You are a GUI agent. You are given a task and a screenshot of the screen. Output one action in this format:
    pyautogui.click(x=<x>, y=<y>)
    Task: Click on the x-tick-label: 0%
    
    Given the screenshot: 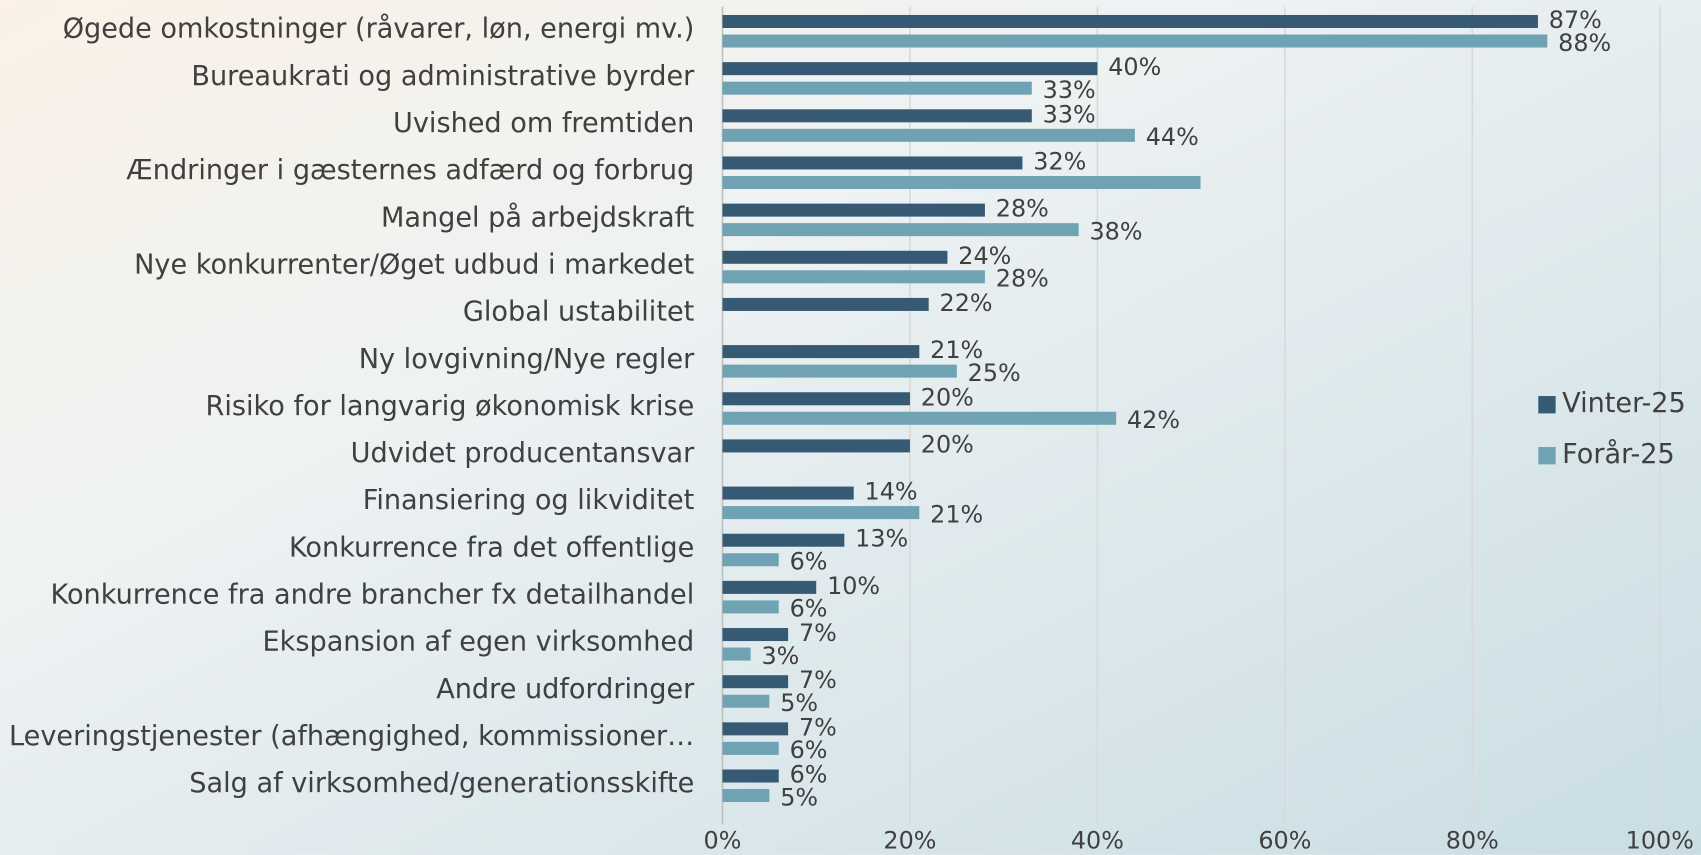 What is the action you would take?
    pyautogui.click(x=723, y=840)
    